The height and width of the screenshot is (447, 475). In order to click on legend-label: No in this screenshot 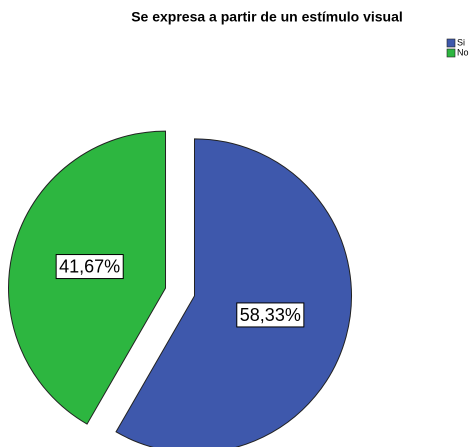, I will do `click(463, 52)`.